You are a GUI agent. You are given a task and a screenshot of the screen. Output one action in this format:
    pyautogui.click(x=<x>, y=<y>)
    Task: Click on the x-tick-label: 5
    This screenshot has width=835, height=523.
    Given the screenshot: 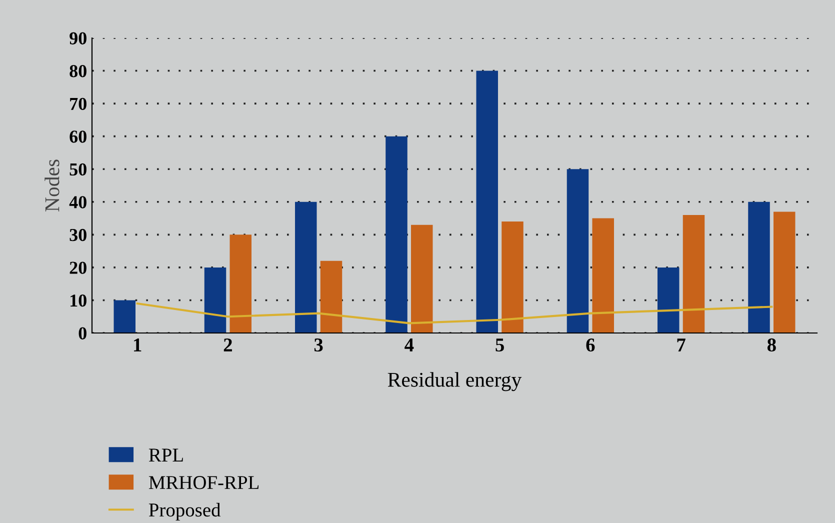 What is the action you would take?
    pyautogui.click(x=500, y=345)
    